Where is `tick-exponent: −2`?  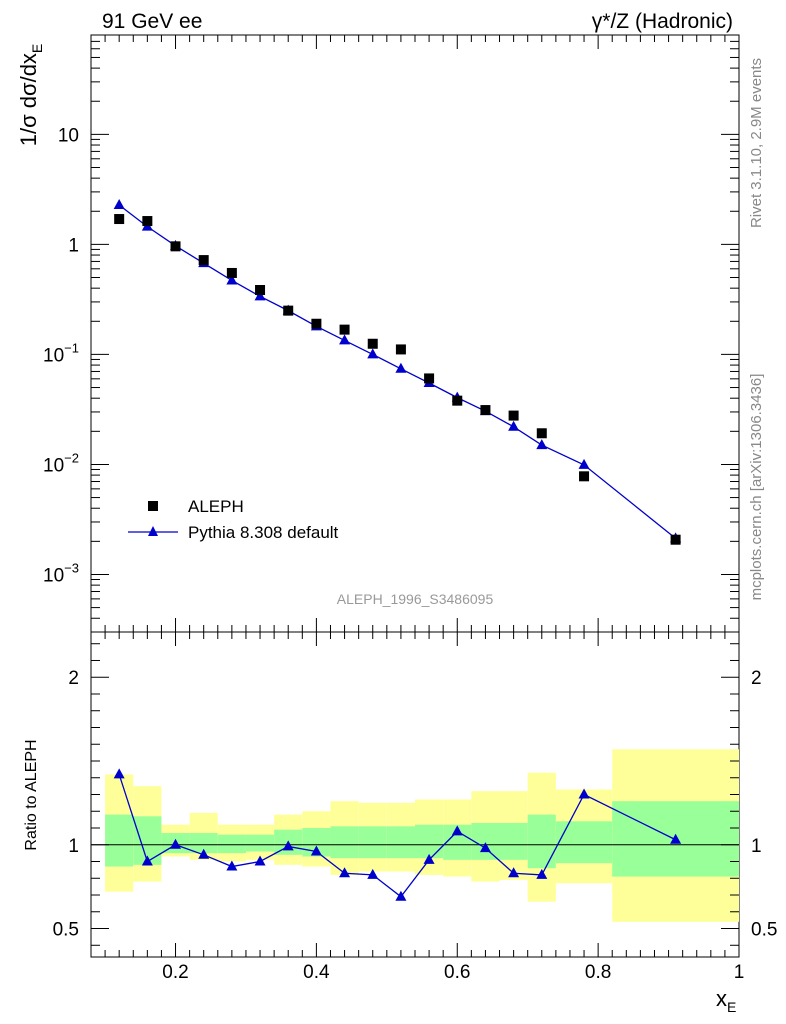 tick-exponent: −2 is located at coordinates (71, 457).